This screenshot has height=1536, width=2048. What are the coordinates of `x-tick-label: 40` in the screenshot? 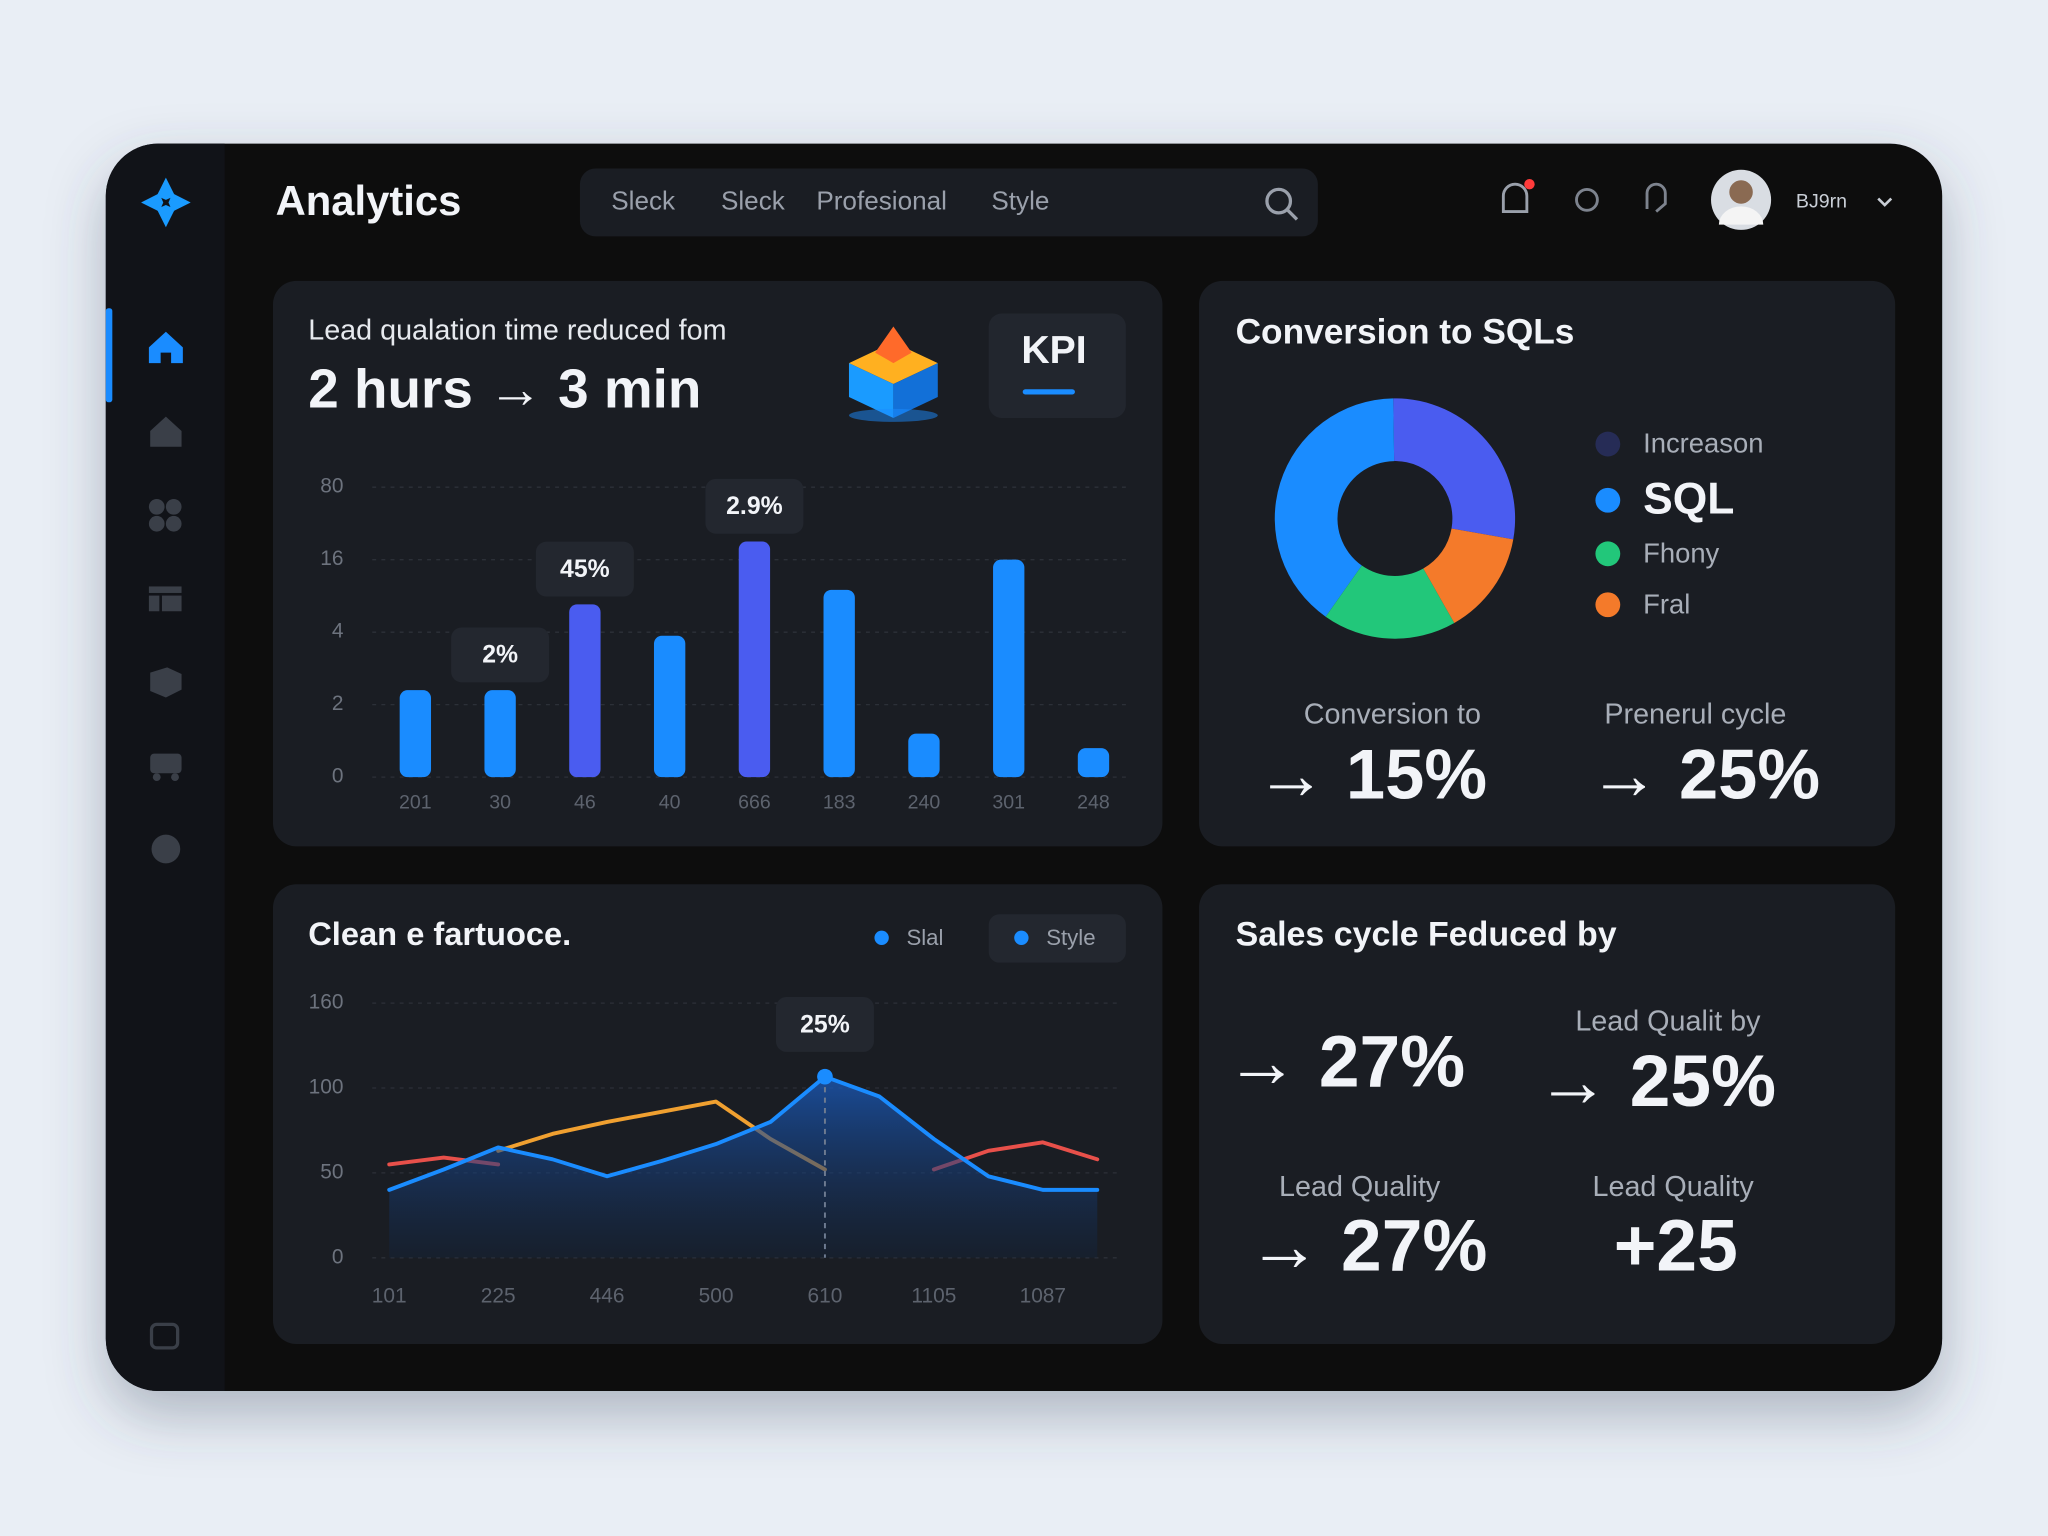 It's located at (670, 802).